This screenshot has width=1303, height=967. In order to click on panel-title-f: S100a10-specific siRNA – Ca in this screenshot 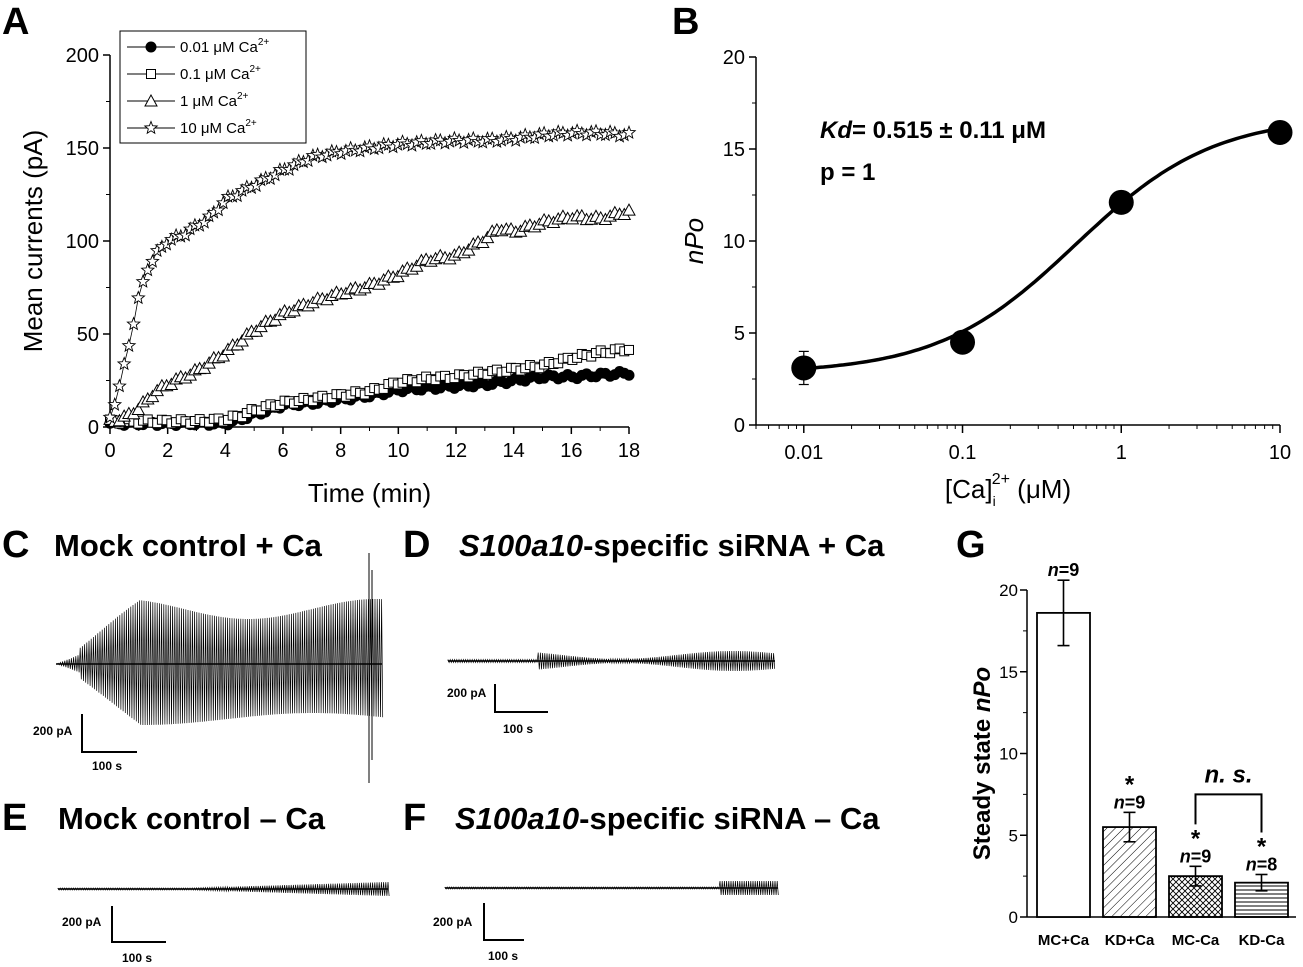, I will do `click(667, 818)`.